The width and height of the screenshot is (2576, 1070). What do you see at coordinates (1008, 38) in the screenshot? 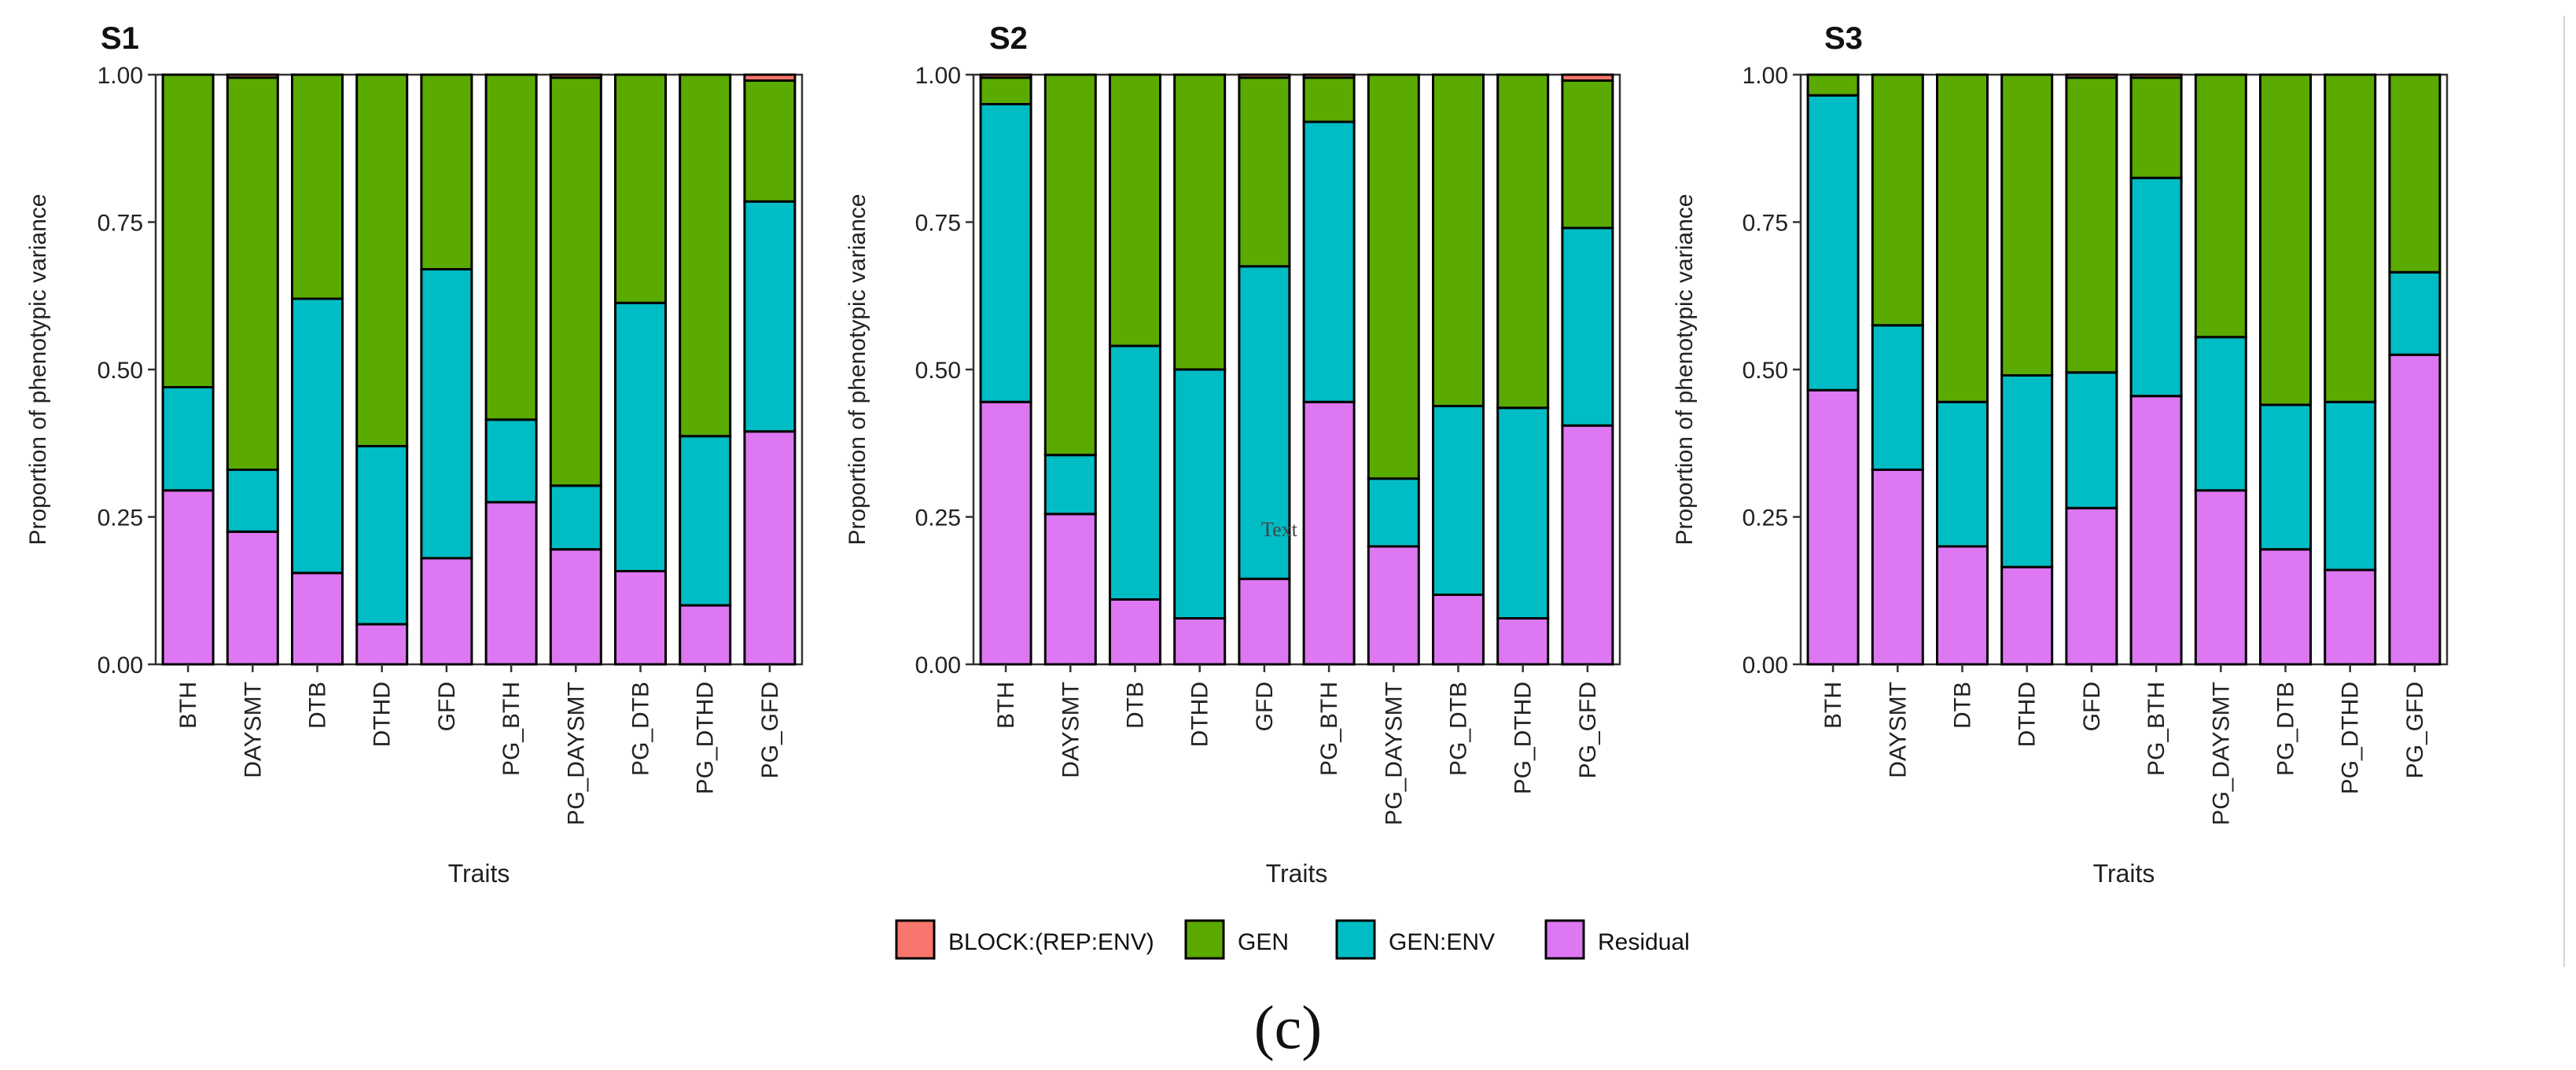
I see `panel-title: S2` at bounding box center [1008, 38].